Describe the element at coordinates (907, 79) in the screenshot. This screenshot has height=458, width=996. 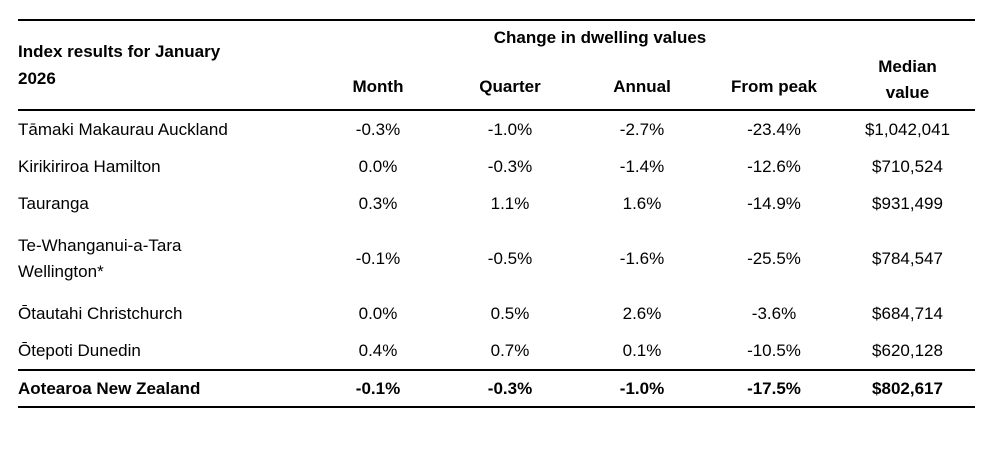
I see `column-header-median-value: Median value` at that location.